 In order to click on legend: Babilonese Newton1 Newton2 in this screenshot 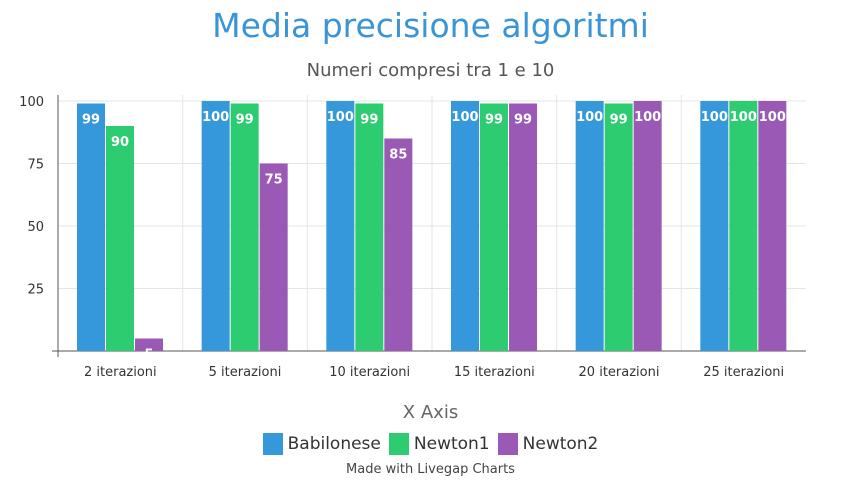, I will do `click(430, 444)`.